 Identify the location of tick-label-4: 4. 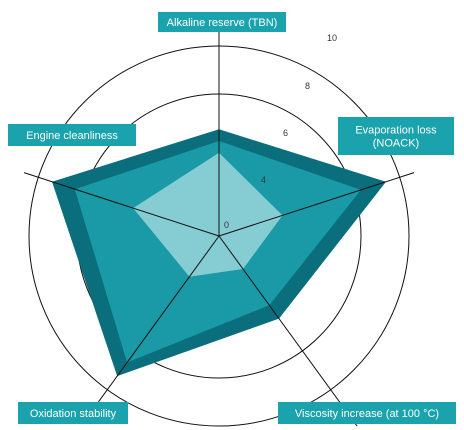
(263, 180).